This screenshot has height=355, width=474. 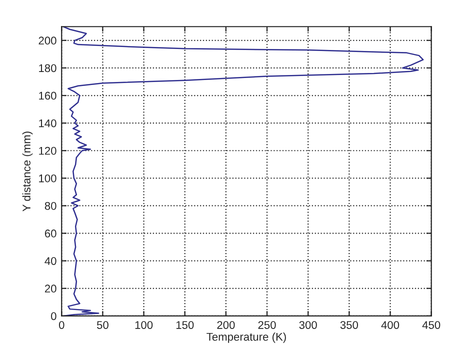 What do you see at coordinates (267, 325) in the screenshot?
I see `x-tick-label: 250` at bounding box center [267, 325].